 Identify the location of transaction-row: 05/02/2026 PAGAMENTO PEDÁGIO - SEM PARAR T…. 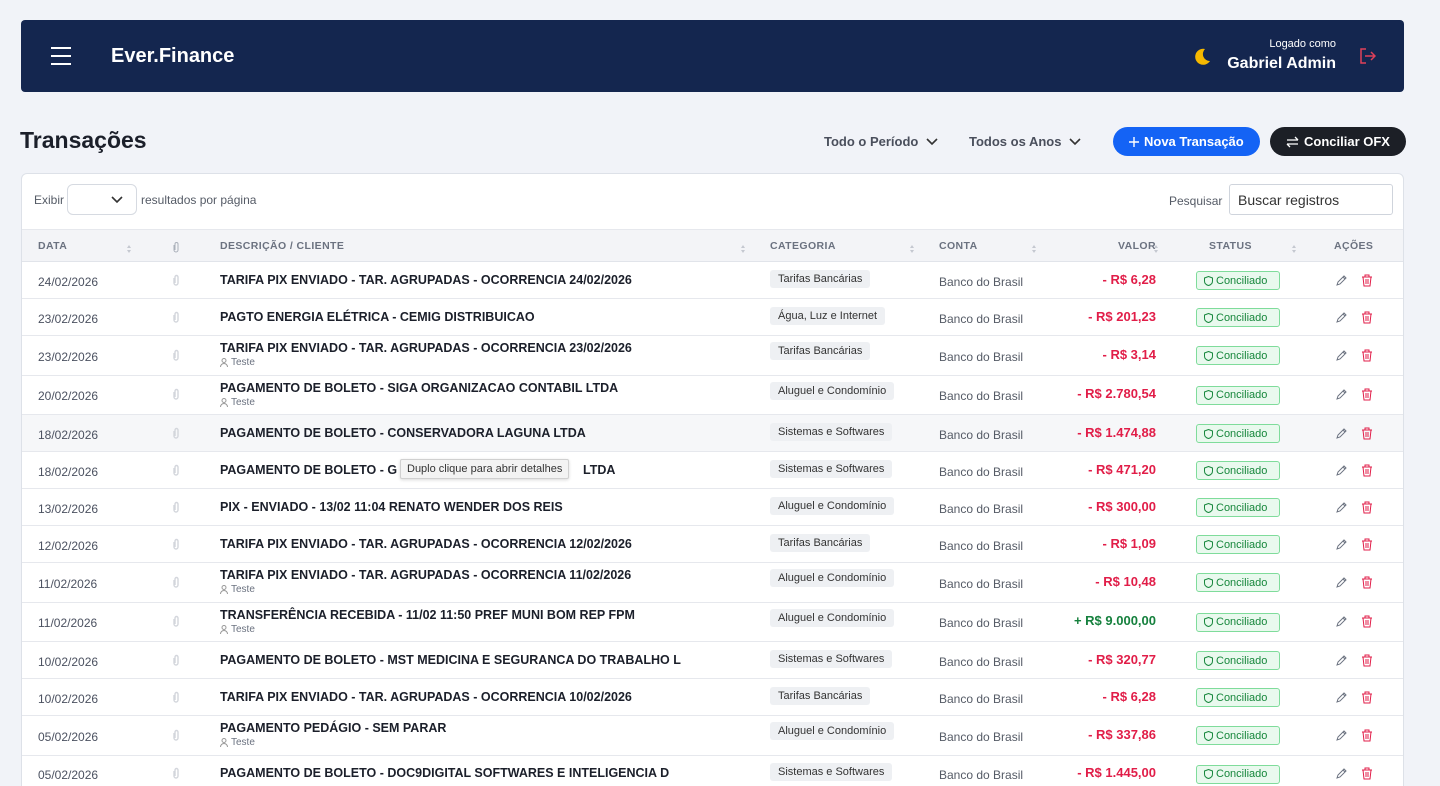
(712, 736).